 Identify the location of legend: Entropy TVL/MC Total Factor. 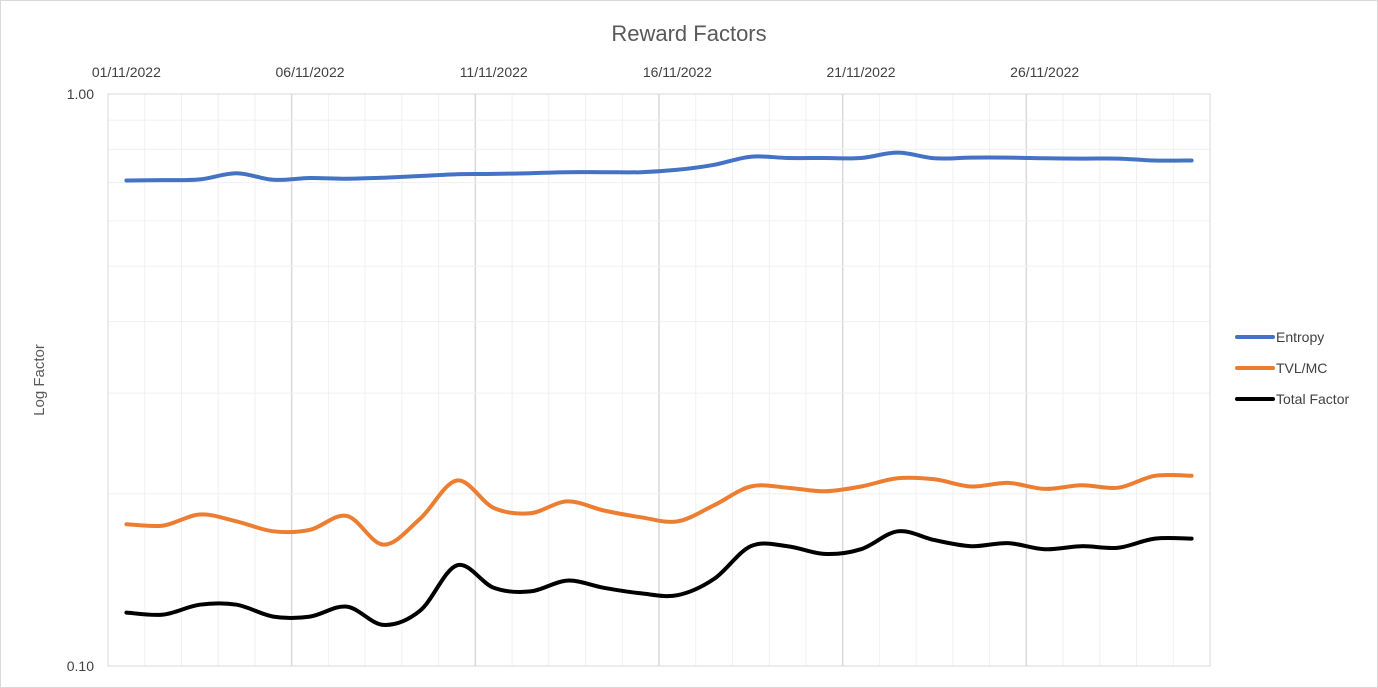
(1292, 368).